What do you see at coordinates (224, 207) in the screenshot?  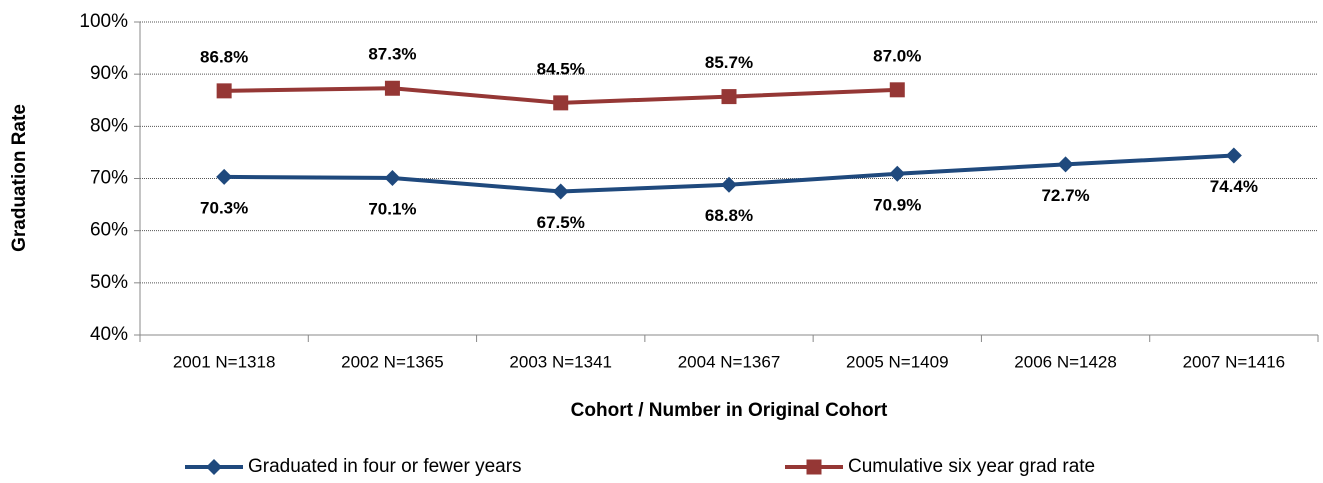 I see `data-label: 70.3%` at bounding box center [224, 207].